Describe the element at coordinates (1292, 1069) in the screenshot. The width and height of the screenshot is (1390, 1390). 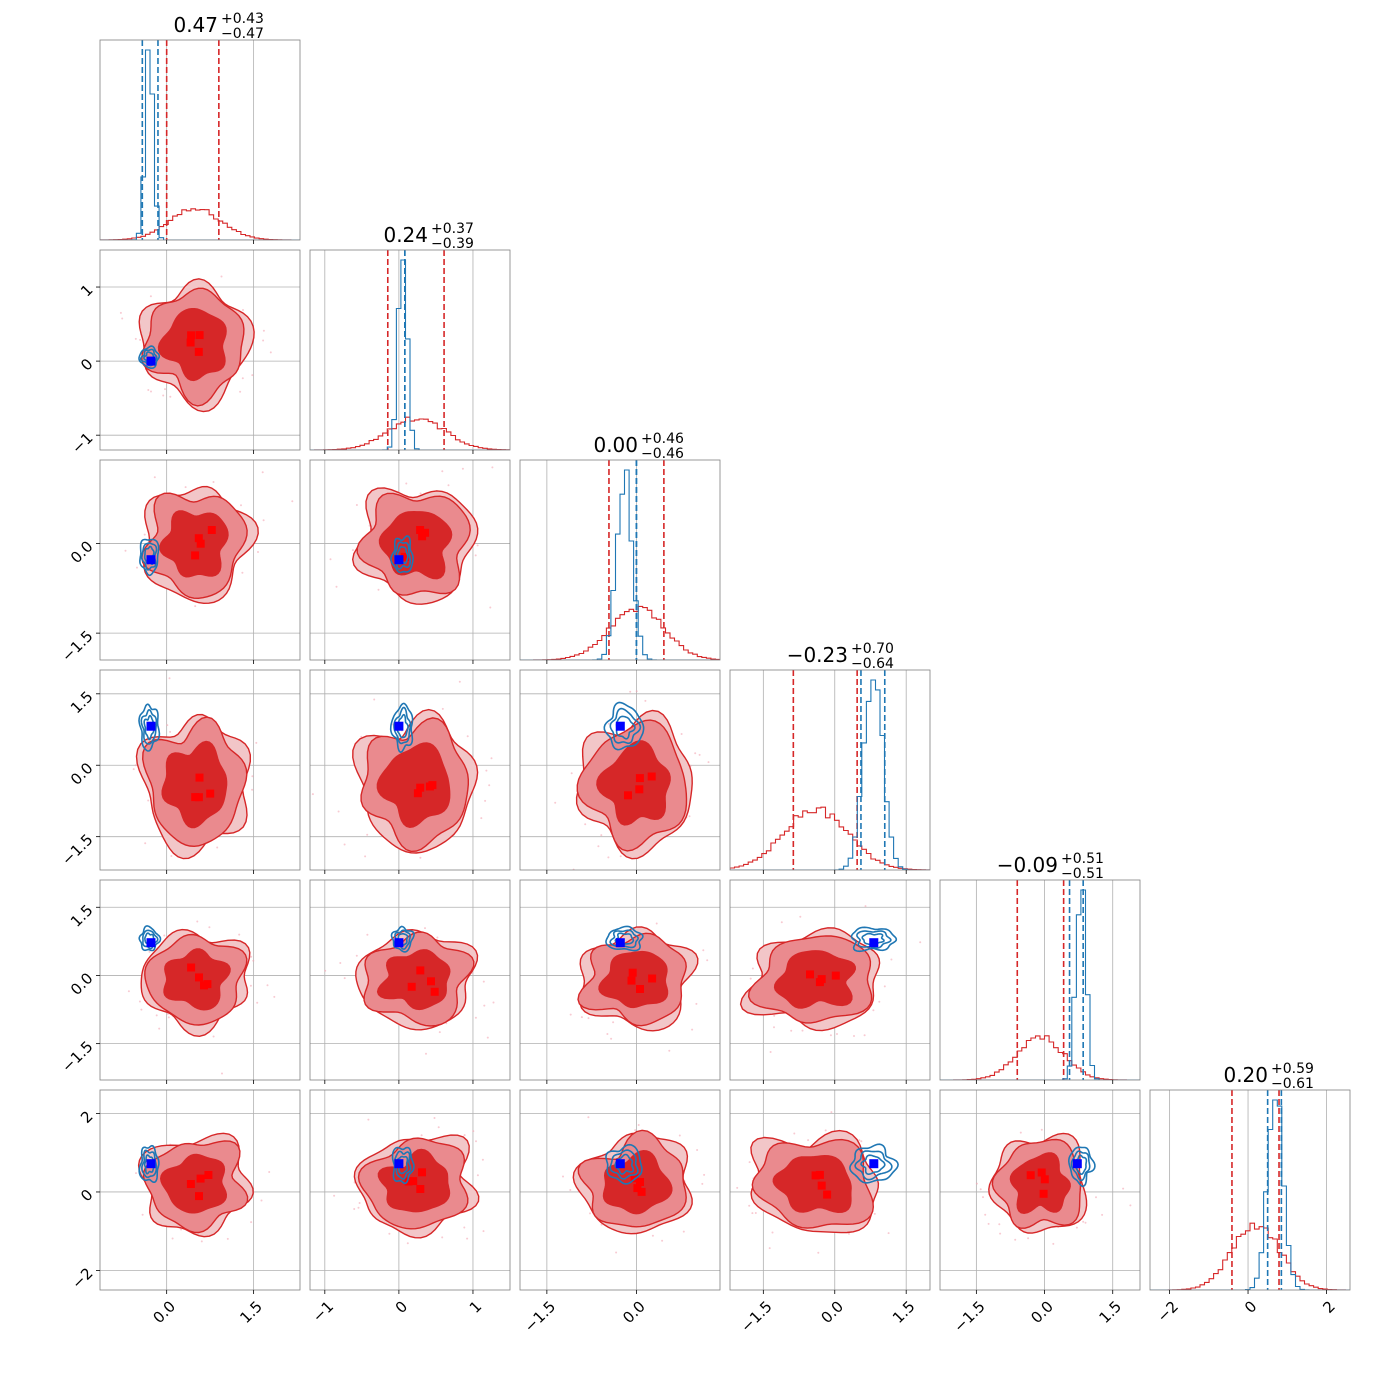
I see `title-plus: +0.59` at that location.